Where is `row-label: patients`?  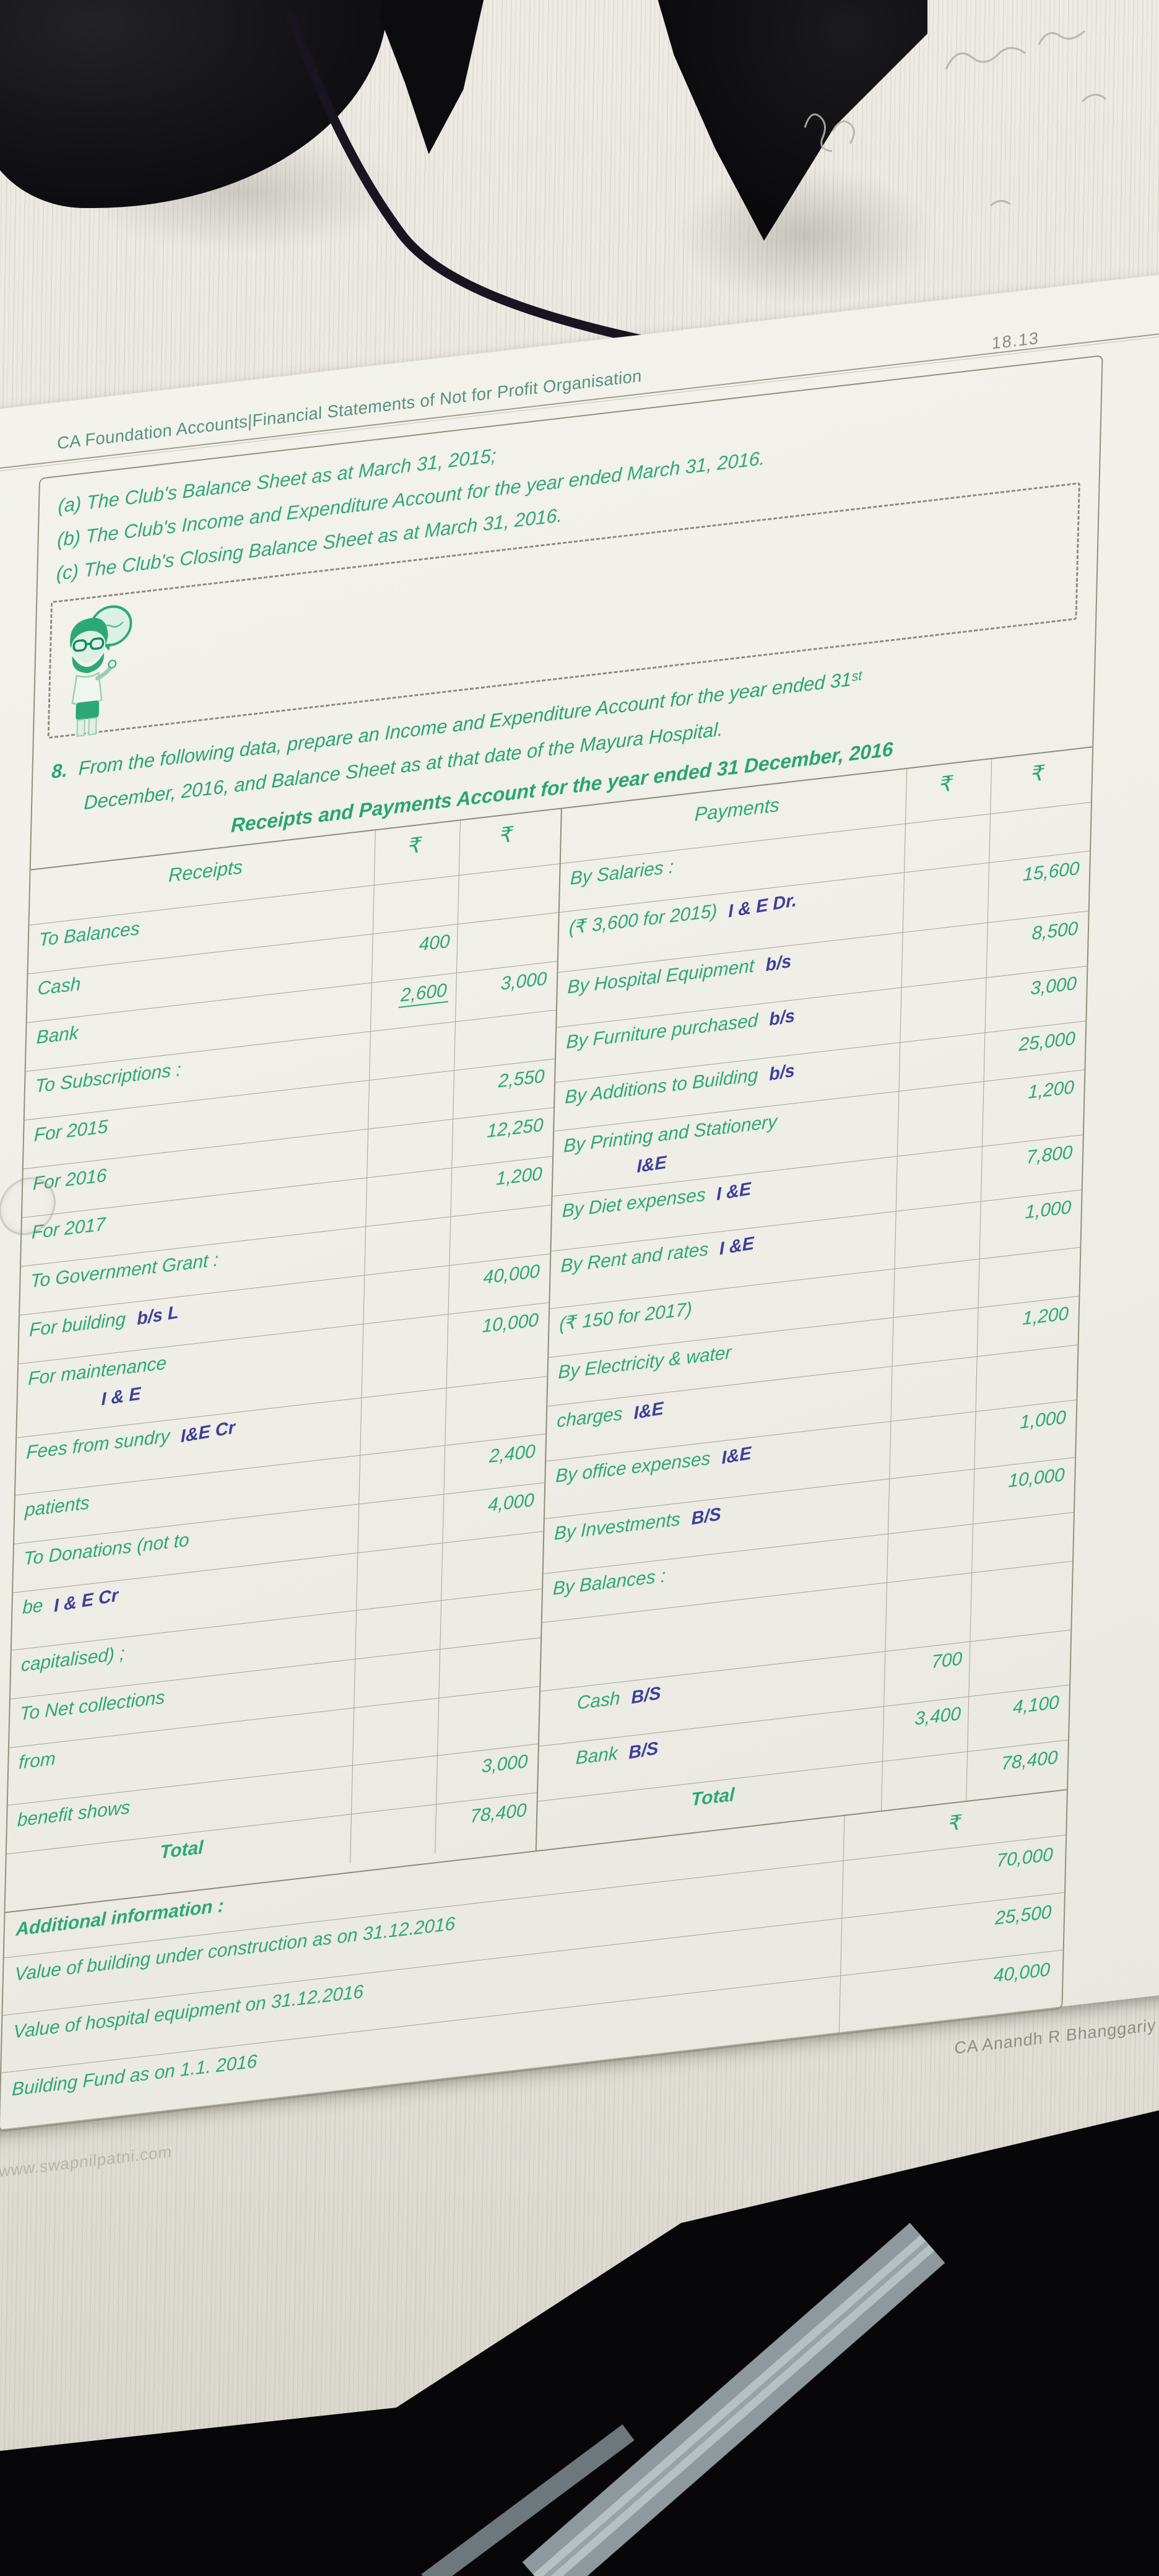 row-label: patients is located at coordinates (57, 1506).